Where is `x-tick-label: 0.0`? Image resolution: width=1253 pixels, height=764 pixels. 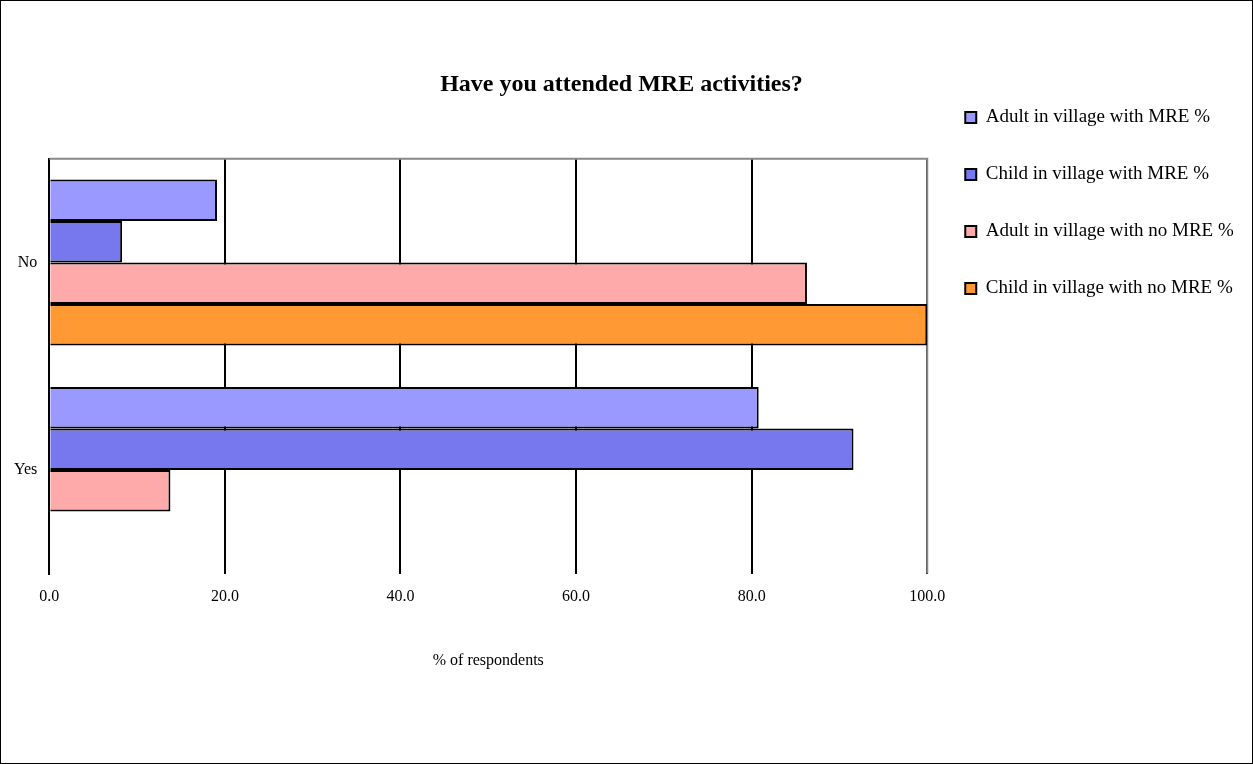
x-tick-label: 0.0 is located at coordinates (49, 596).